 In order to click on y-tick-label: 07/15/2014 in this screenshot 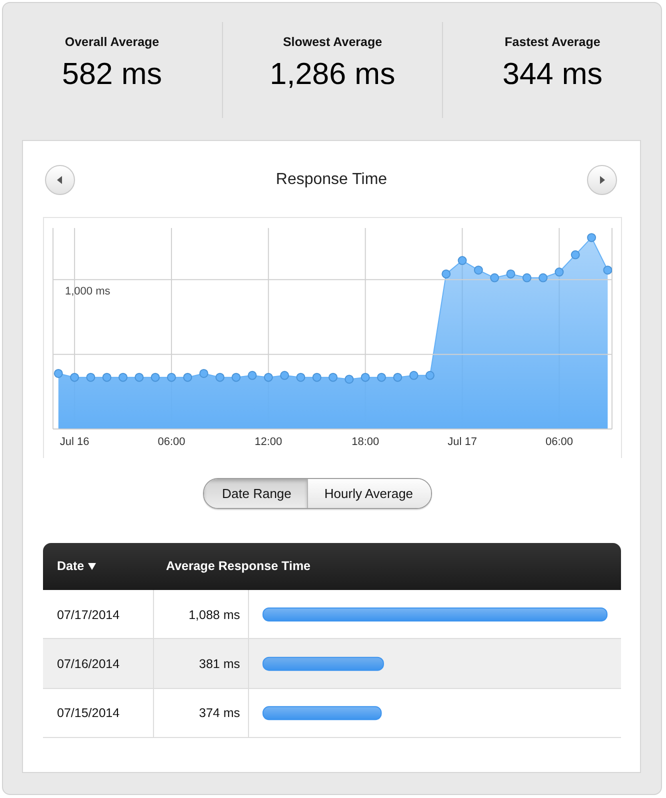, I will do `click(88, 713)`.